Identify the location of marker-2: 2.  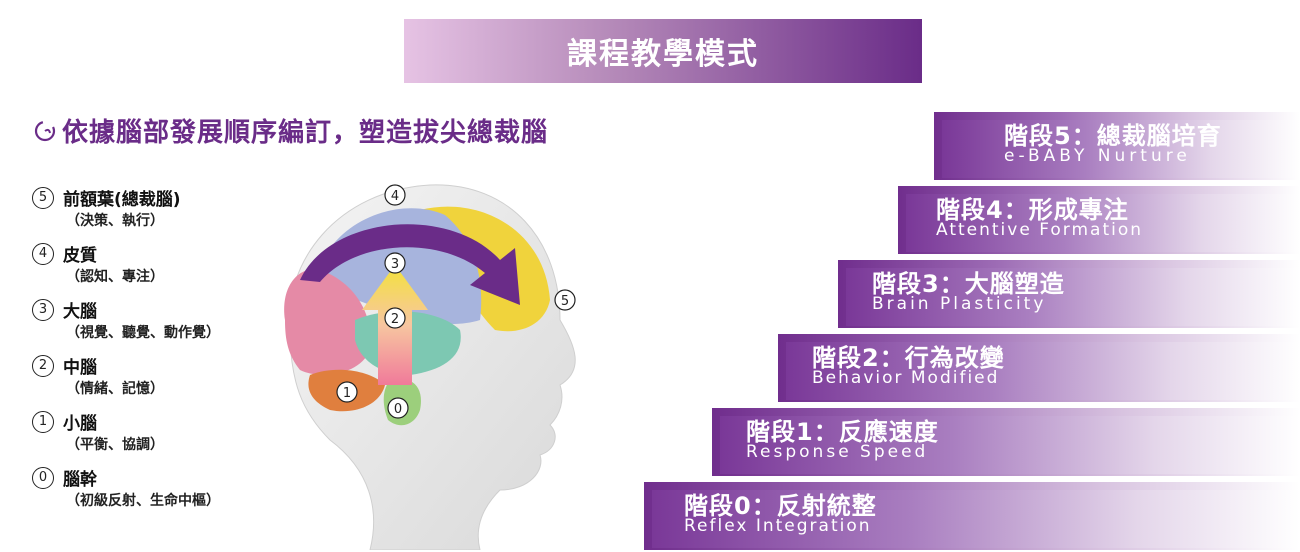
(395, 318).